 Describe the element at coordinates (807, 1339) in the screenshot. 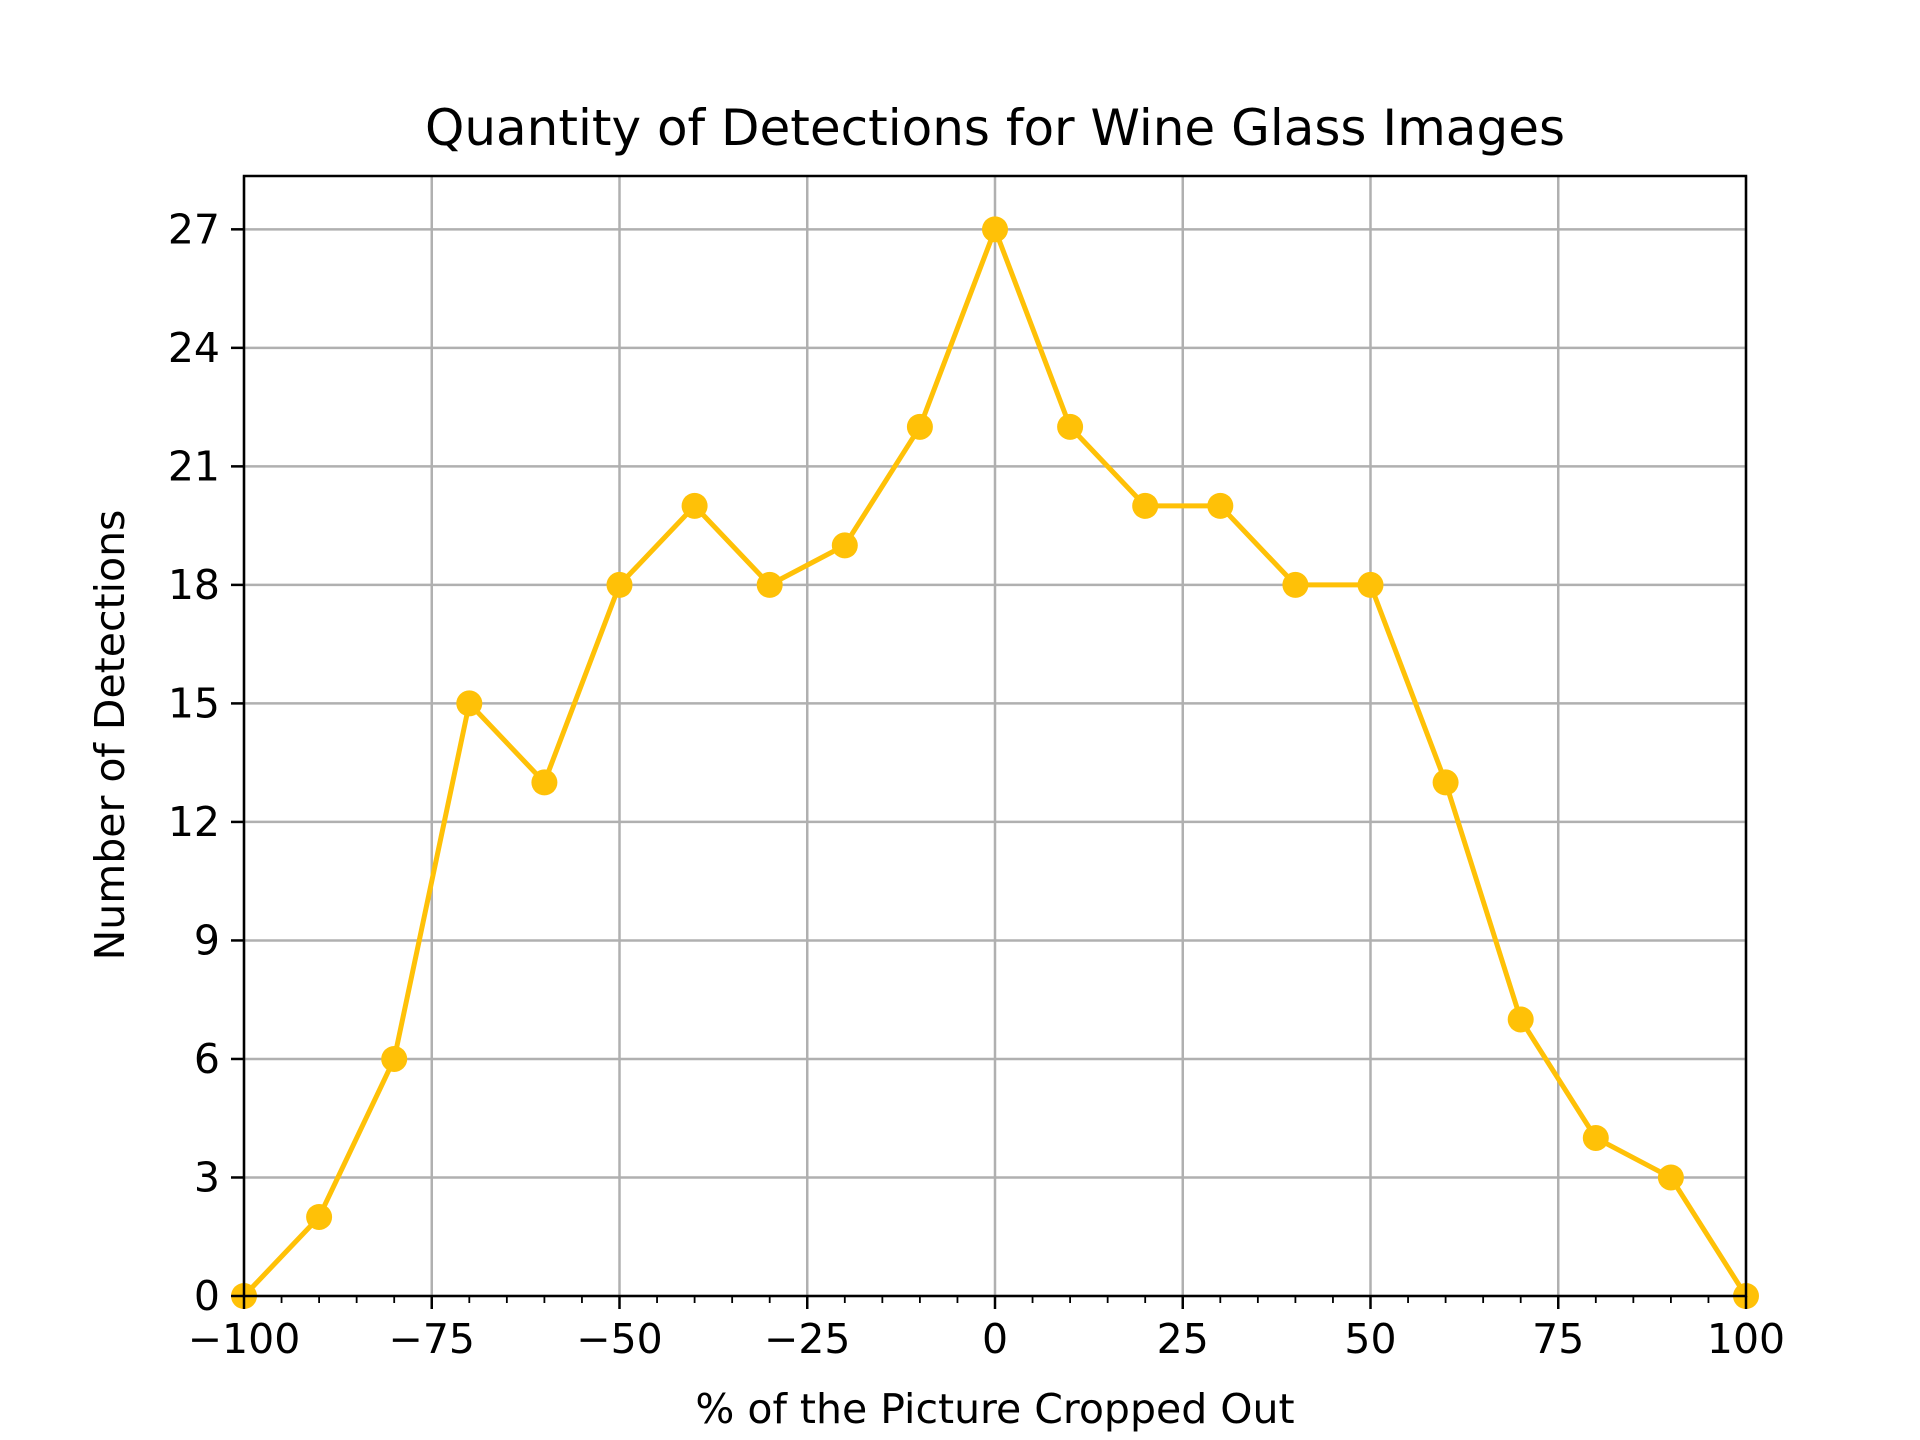

I see `x-tick-label: −25` at that location.